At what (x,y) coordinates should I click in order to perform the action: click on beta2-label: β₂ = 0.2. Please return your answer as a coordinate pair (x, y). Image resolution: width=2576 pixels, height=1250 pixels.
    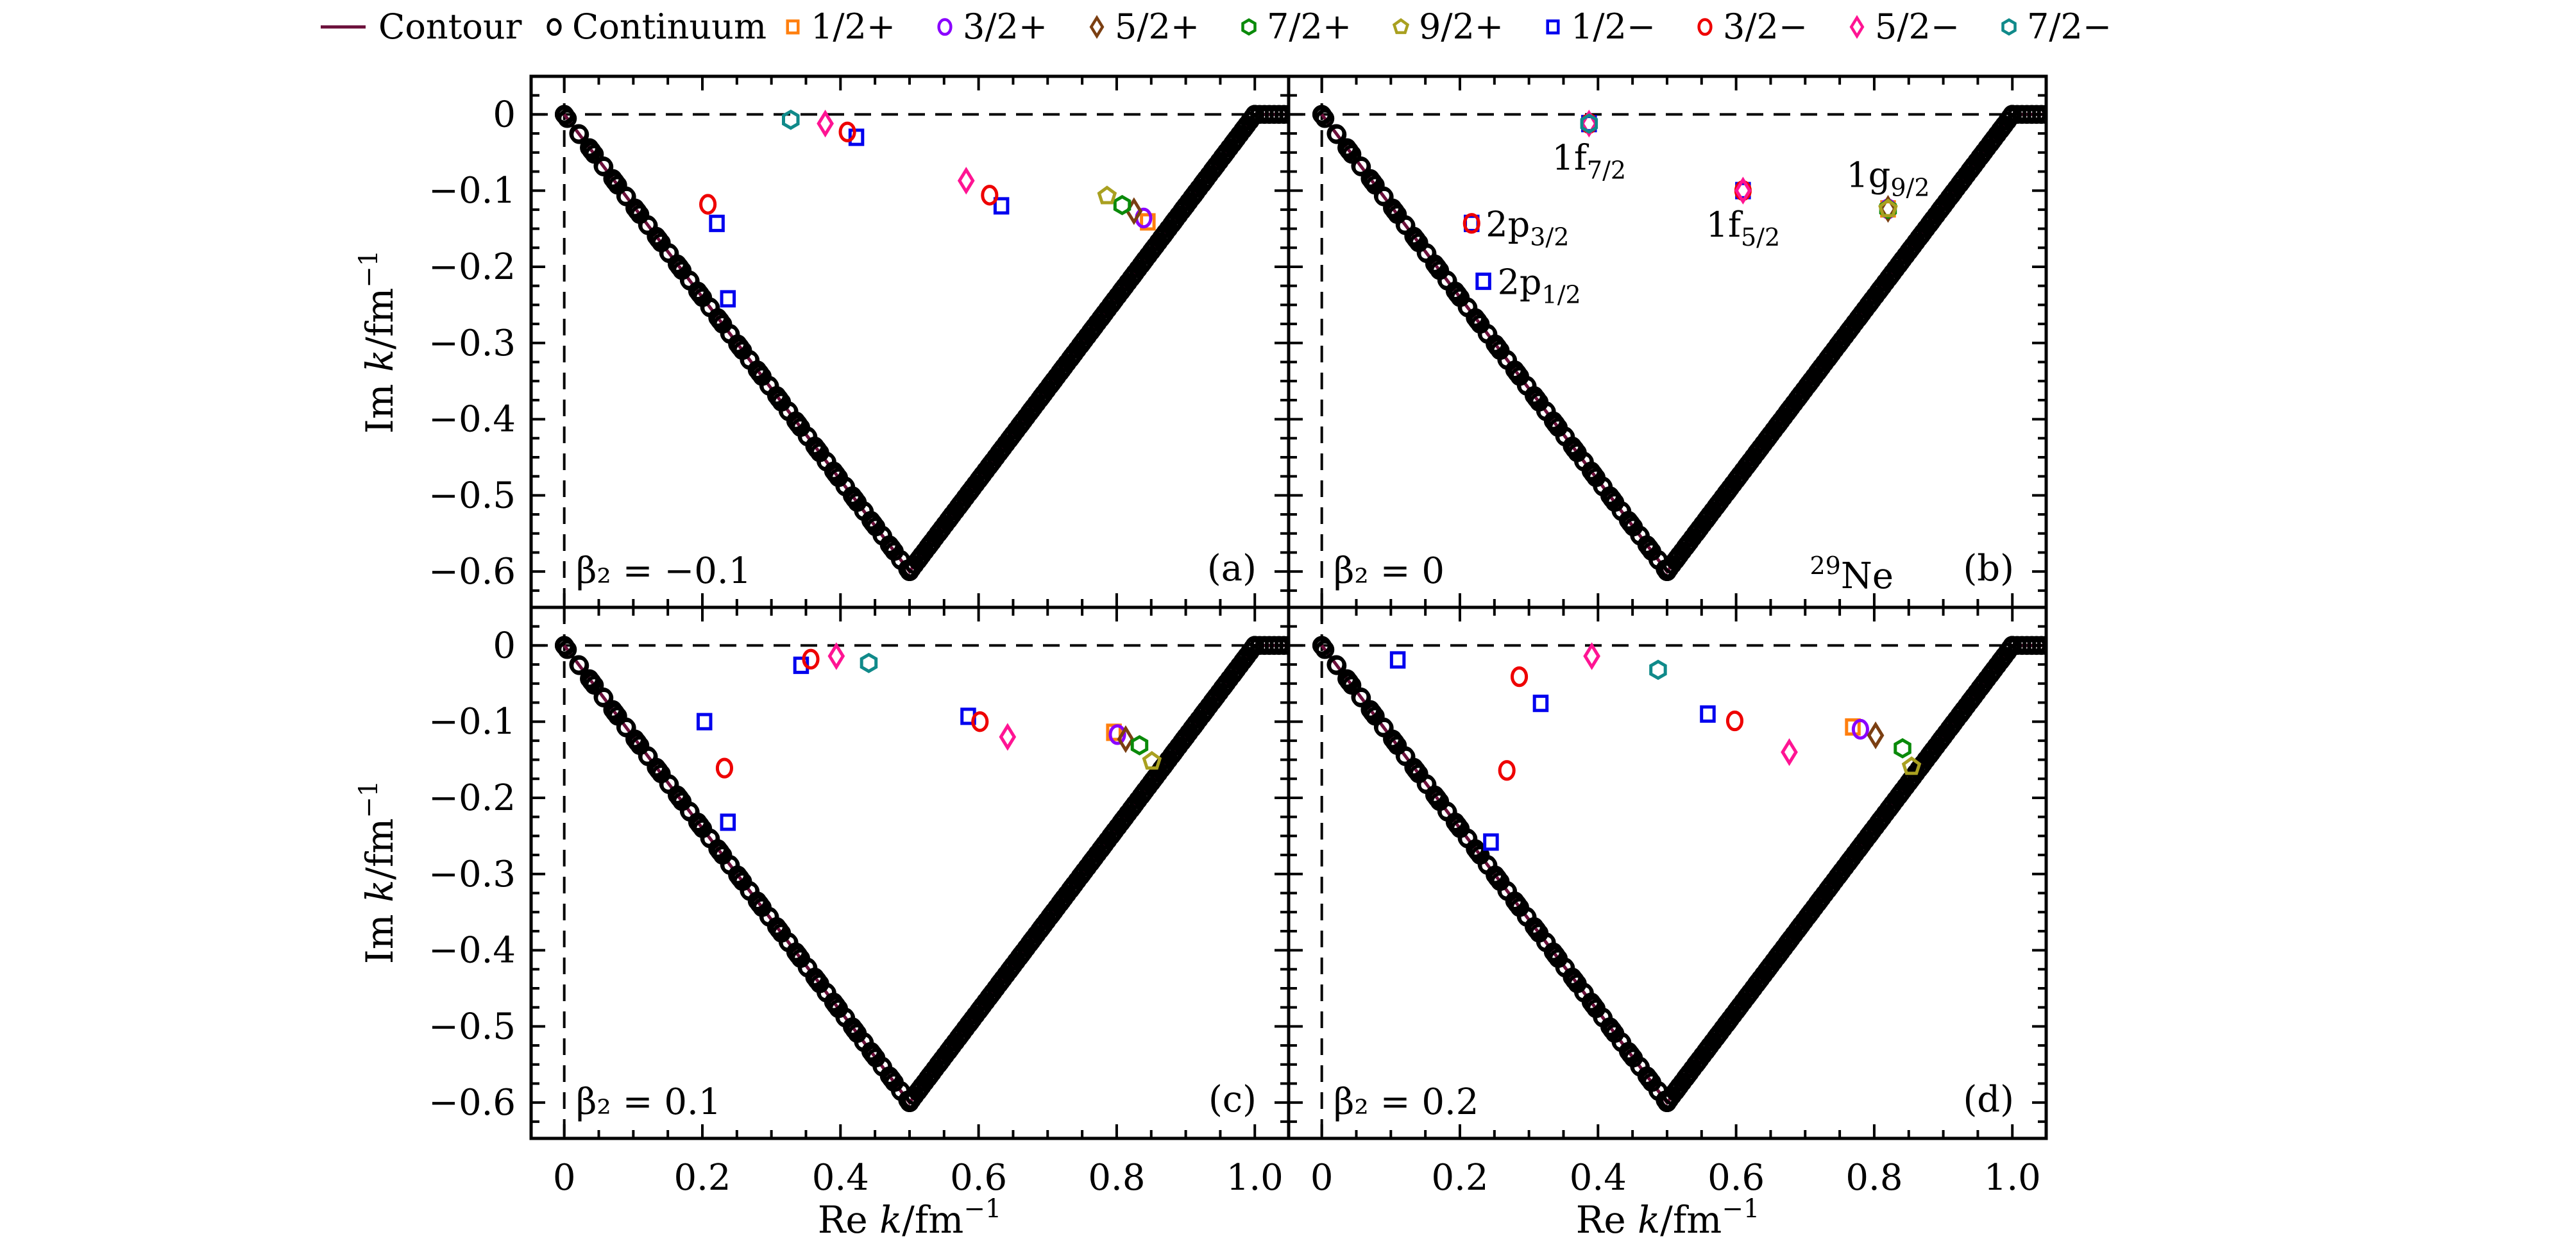
    Looking at the image, I should click on (1406, 1102).